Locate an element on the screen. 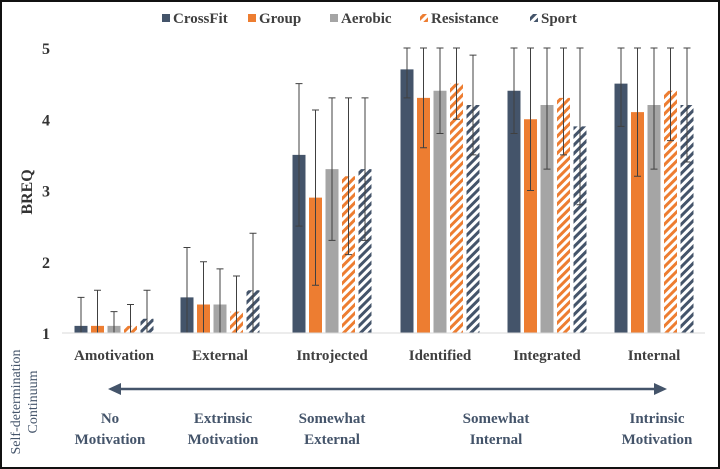  legend-item-group: Group is located at coordinates (274, 19).